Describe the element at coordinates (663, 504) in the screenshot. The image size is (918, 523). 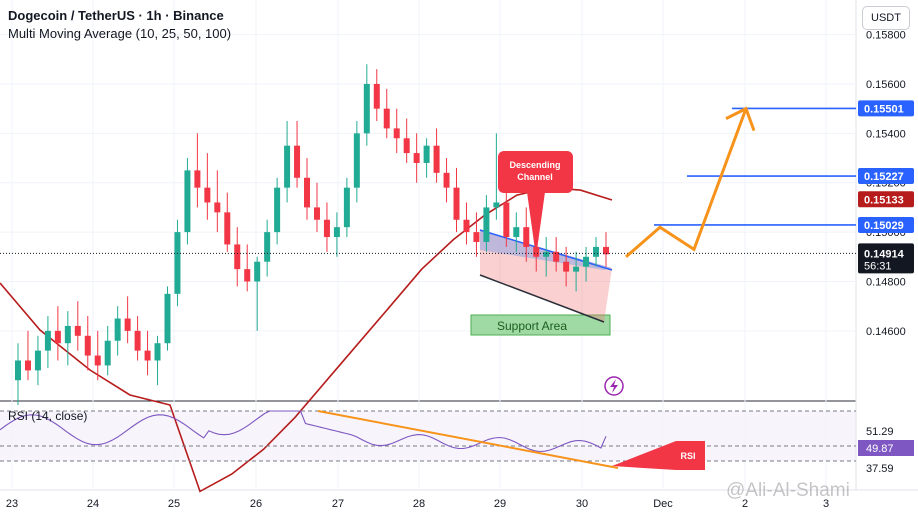
I see `x-tick-label: Dec` at that location.